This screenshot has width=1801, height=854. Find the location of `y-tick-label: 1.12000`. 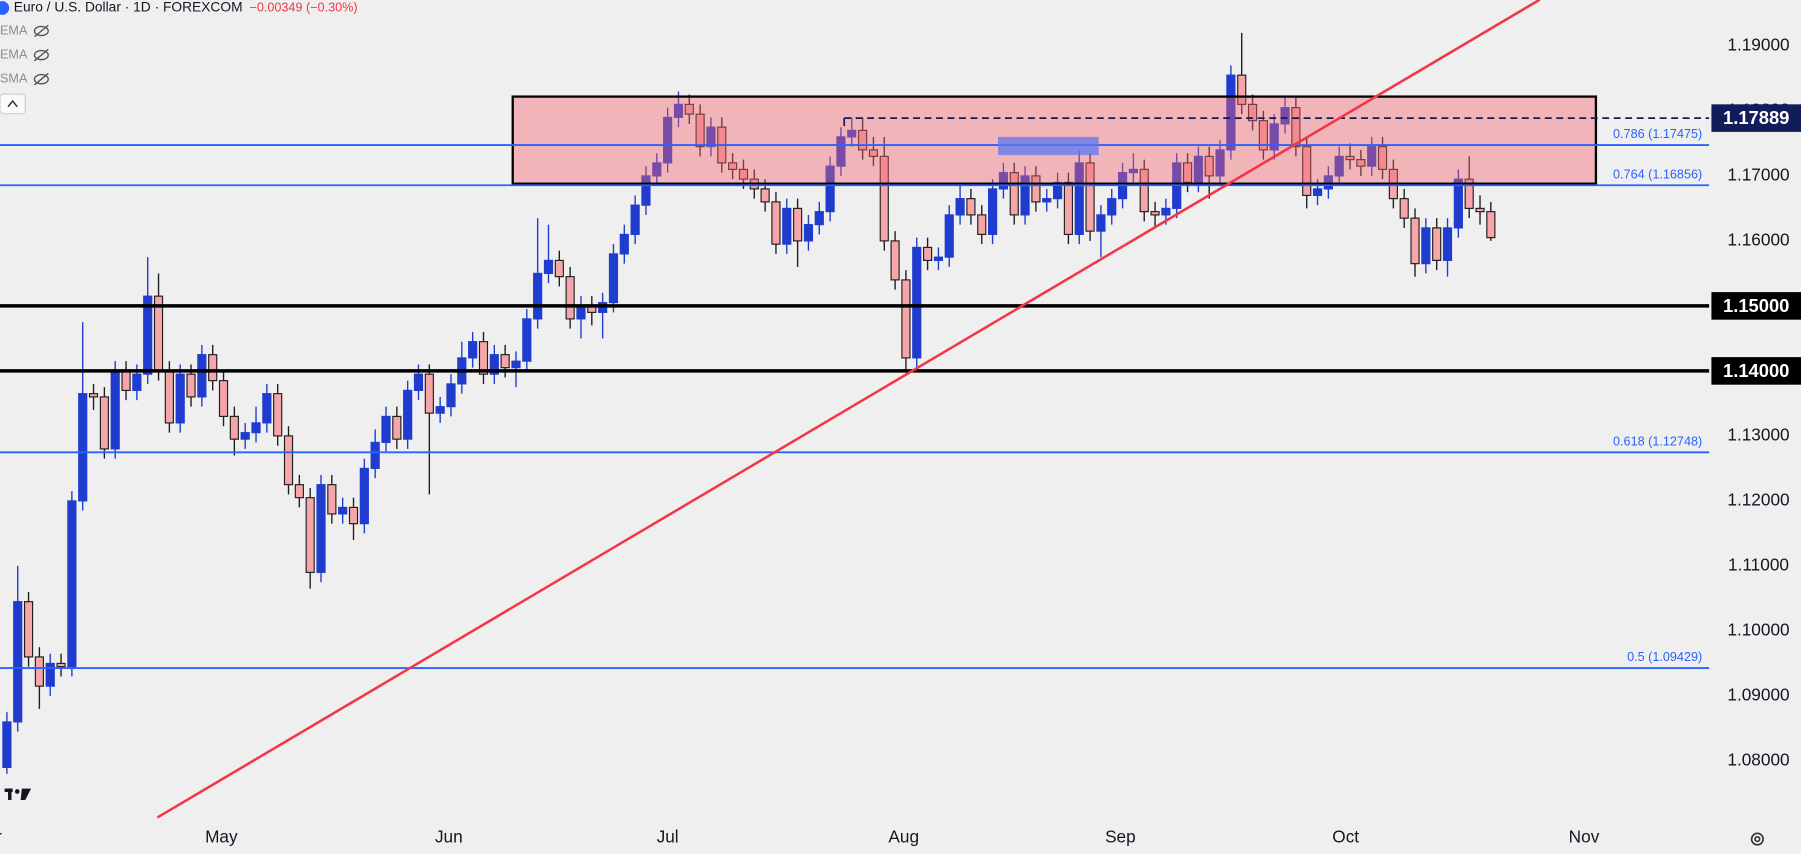

y-tick-label: 1.12000 is located at coordinates (1758, 499).